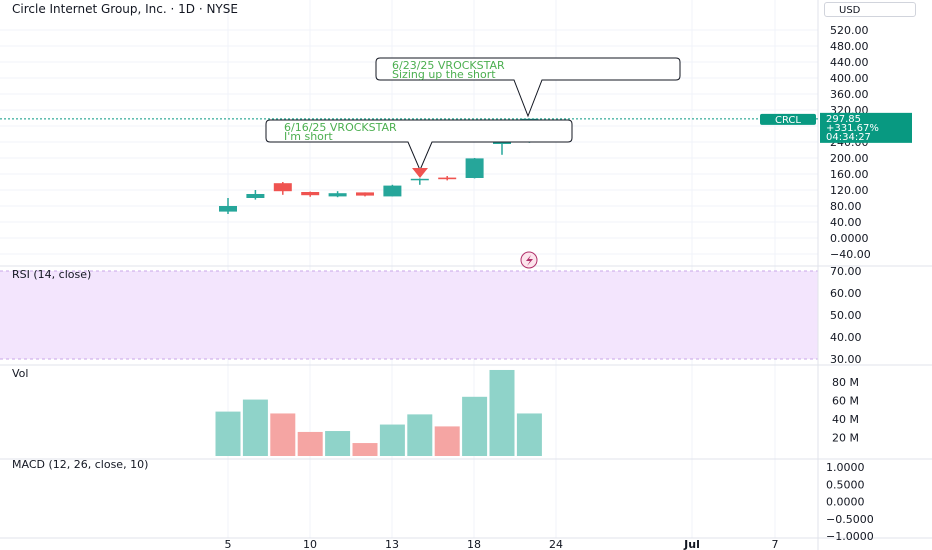 Image resolution: width=932 pixels, height=550 pixels. What do you see at coordinates (845, 410) in the screenshot?
I see `volume-tick-labels: 80 M 60 M 40 M 20 M` at bounding box center [845, 410].